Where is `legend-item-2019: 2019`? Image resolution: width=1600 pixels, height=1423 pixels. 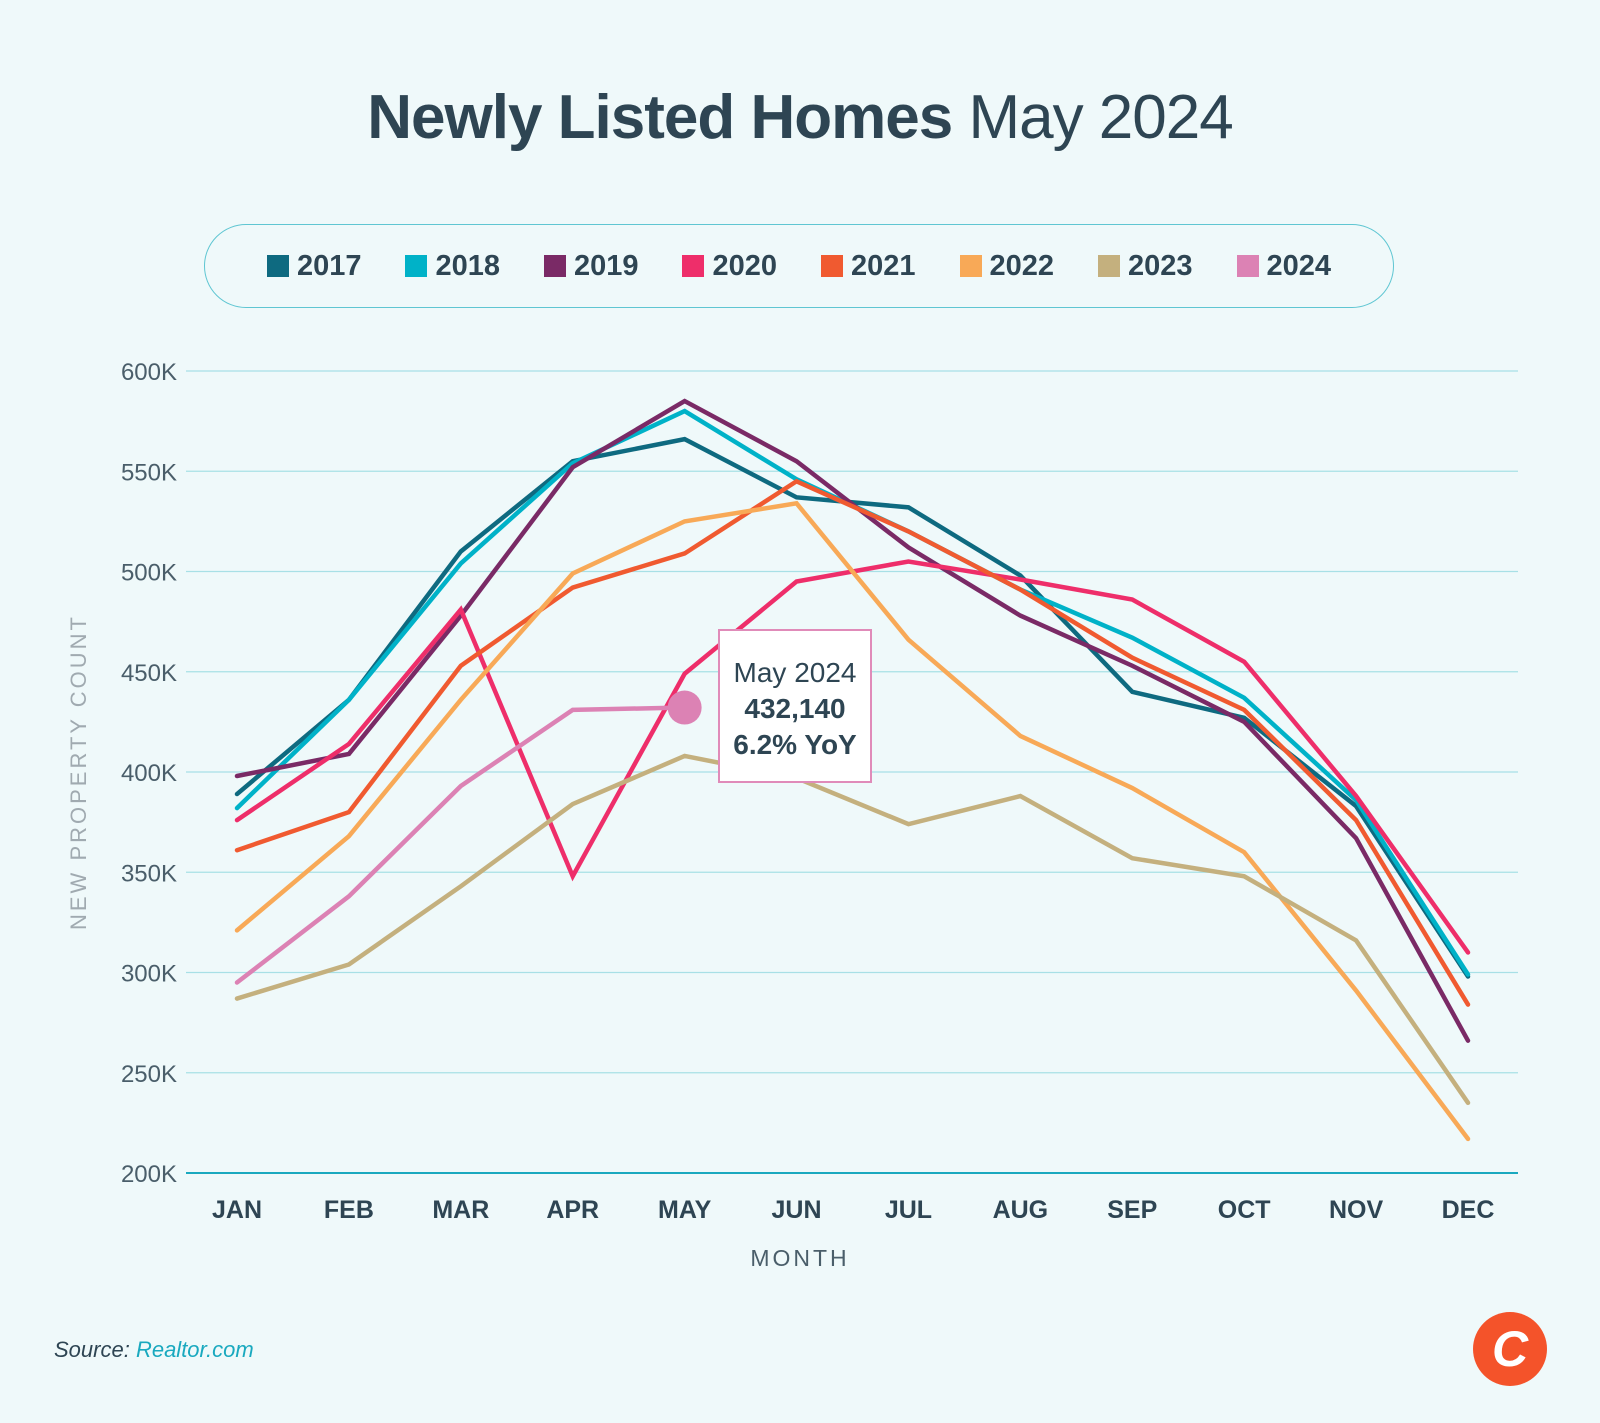
legend-item-2019: 2019 is located at coordinates (591, 266).